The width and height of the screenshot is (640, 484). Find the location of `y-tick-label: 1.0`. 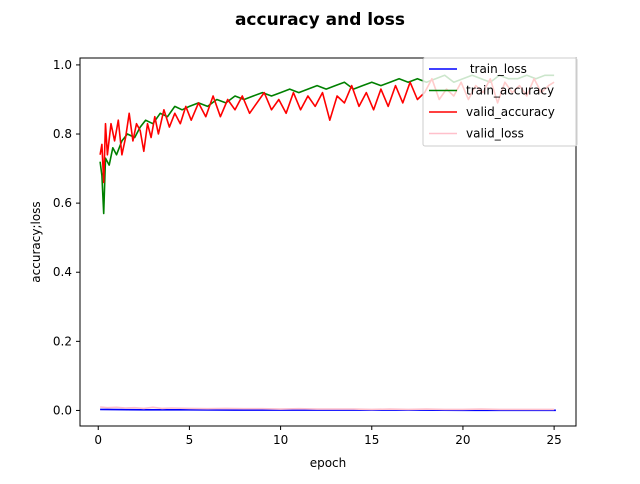

y-tick-label: 1.0 is located at coordinates (62, 65).